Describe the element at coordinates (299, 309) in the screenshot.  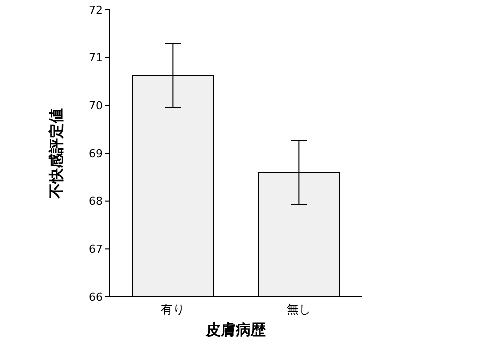
I see `x-tick-label: 無し` at that location.